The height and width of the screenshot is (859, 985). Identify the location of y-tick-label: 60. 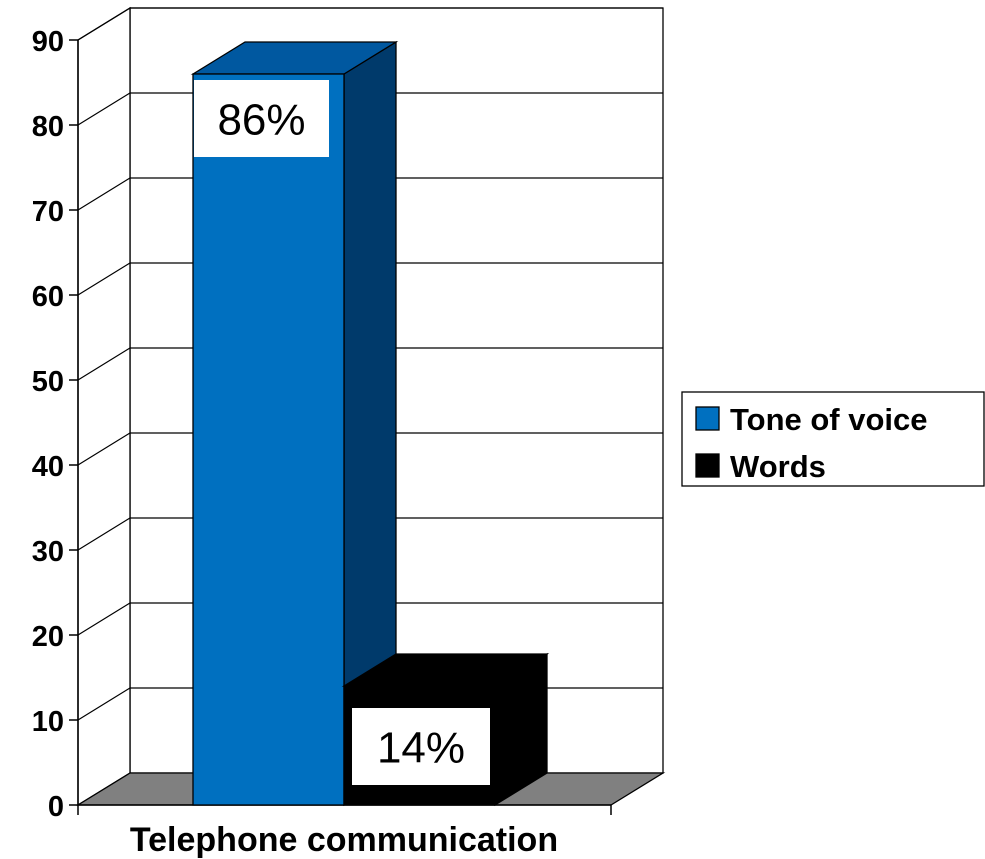
(48, 297).